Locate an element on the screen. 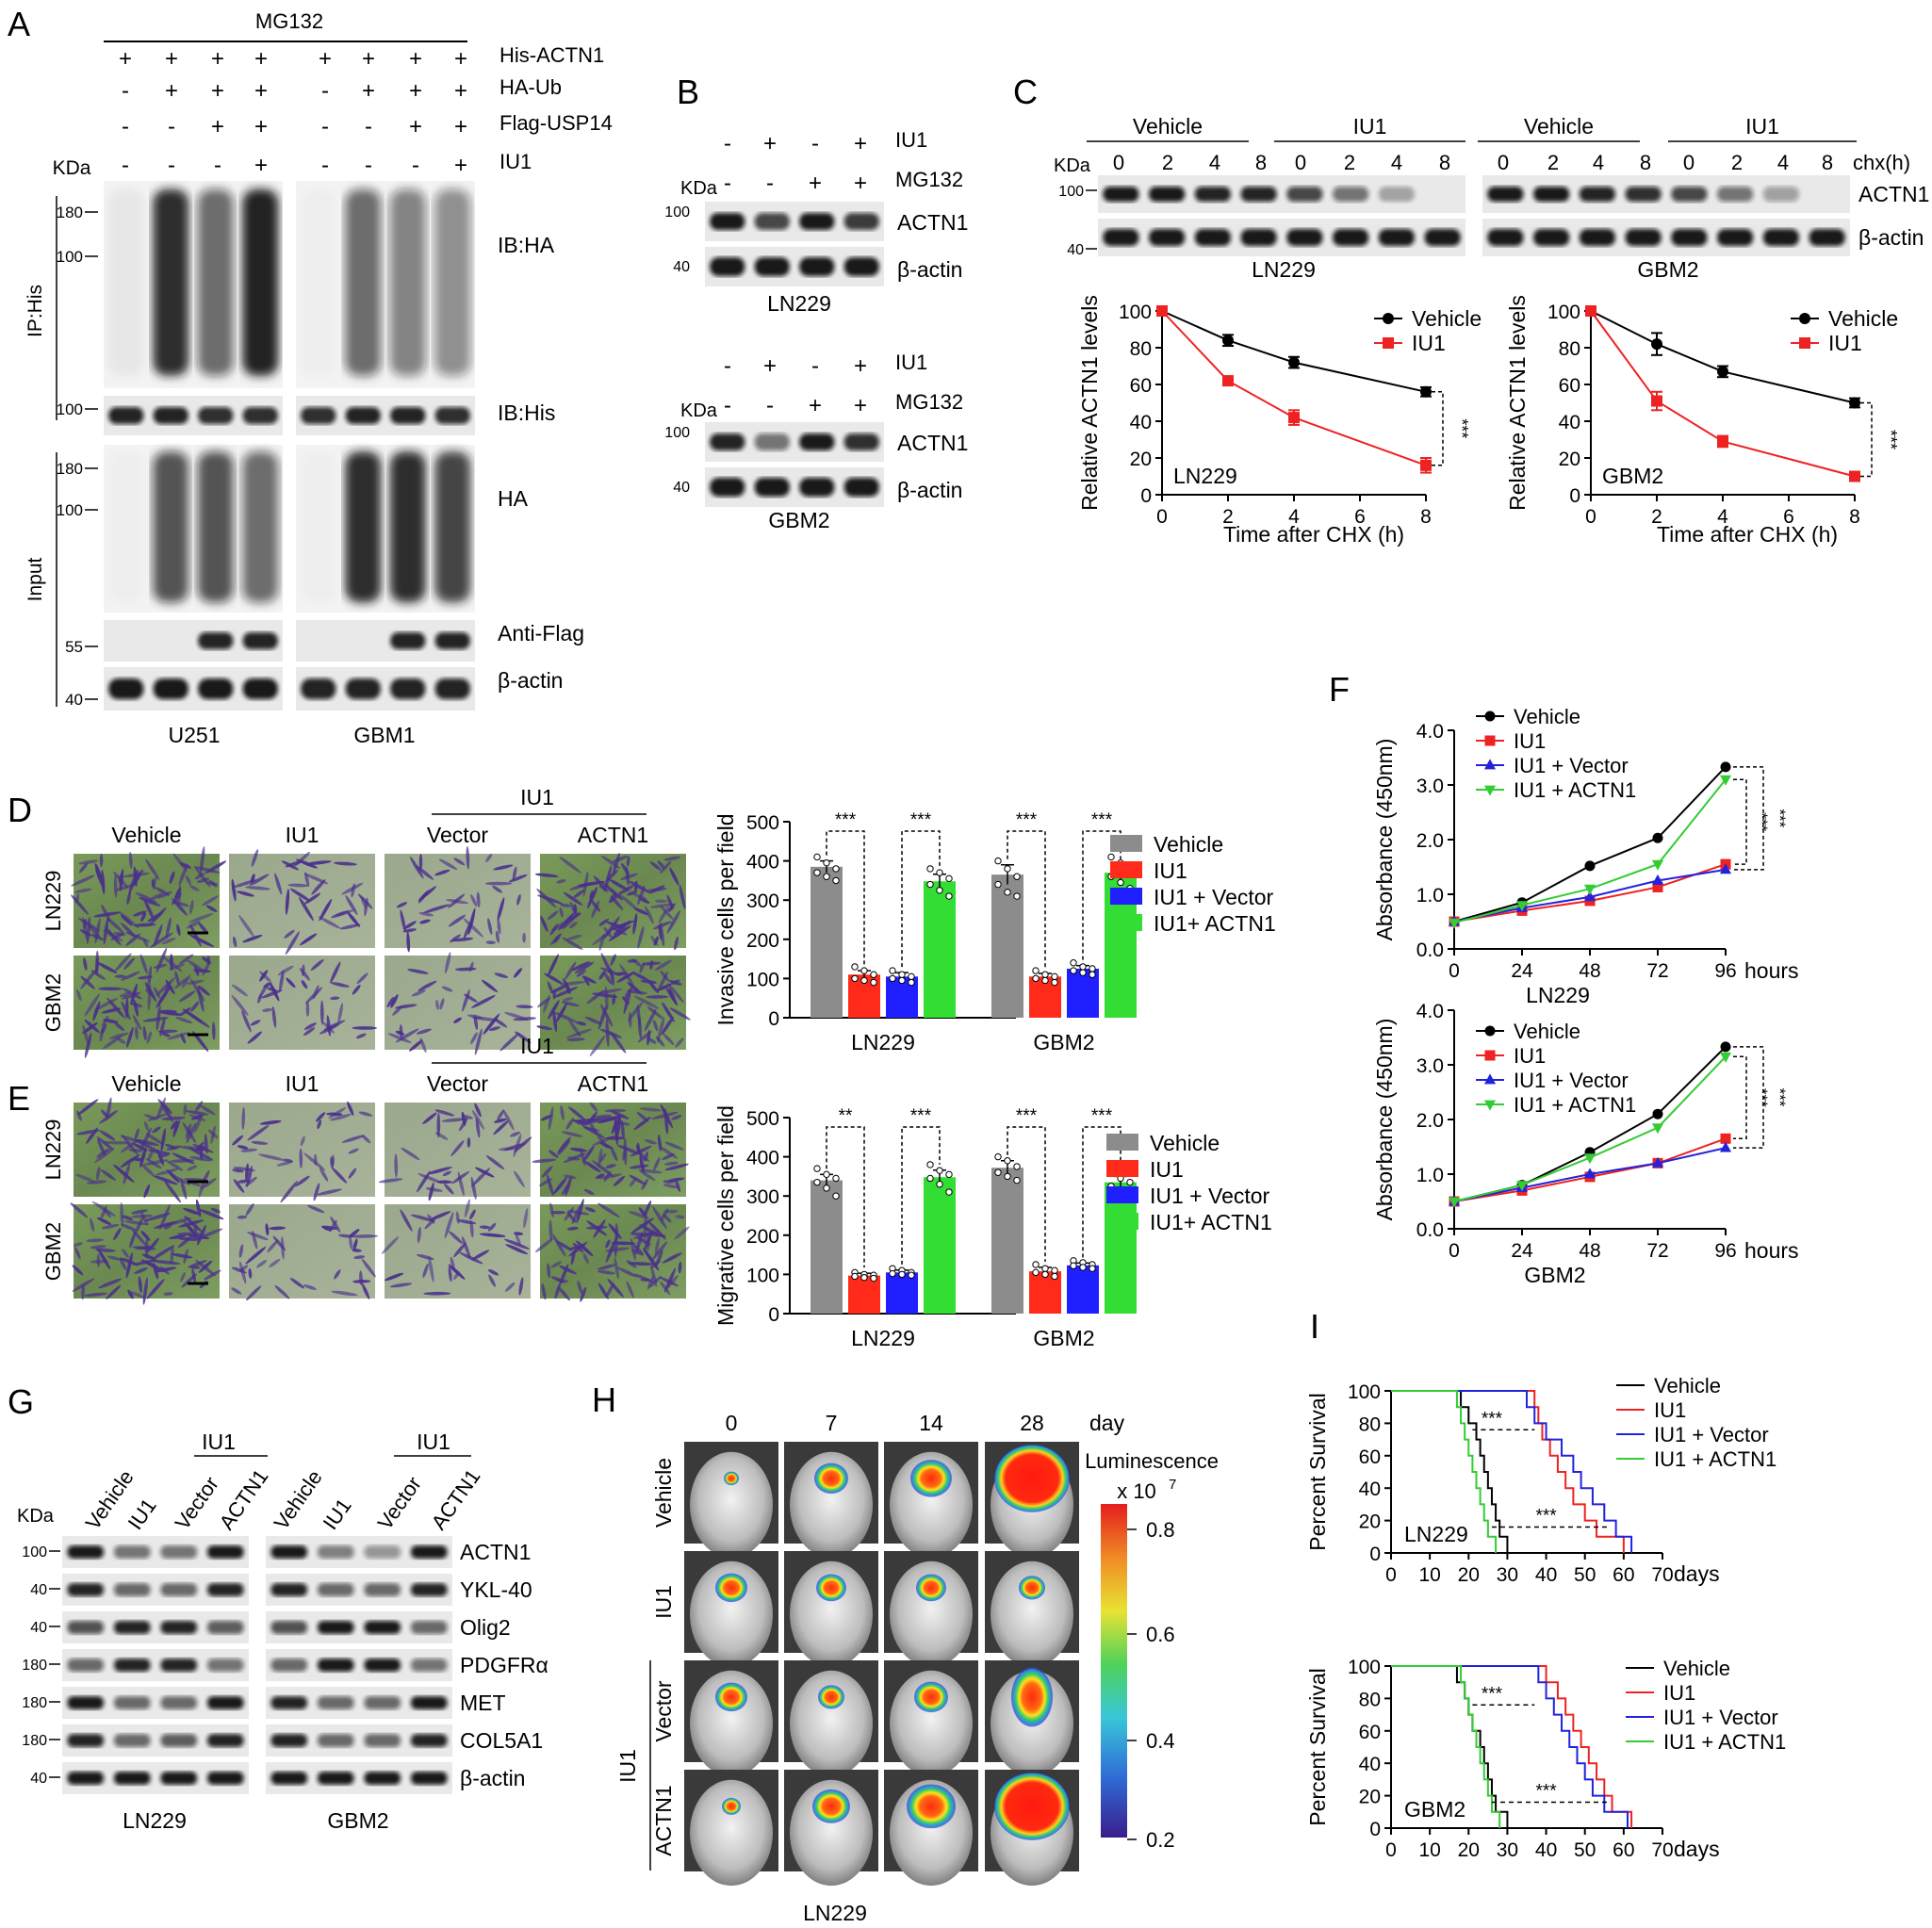 The width and height of the screenshot is (1932, 1928). smear-lane is located at coordinates (260, 527).